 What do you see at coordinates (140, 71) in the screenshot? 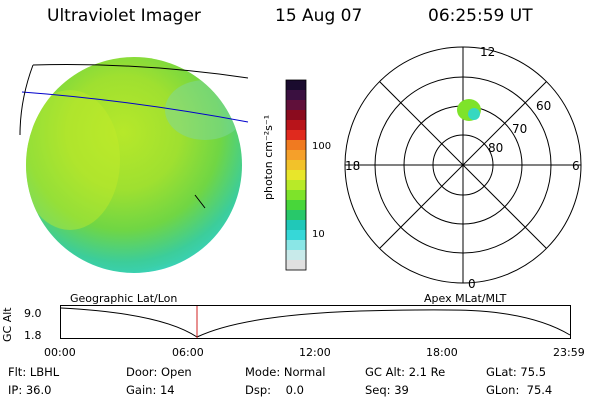
I see `lat-line` at bounding box center [140, 71].